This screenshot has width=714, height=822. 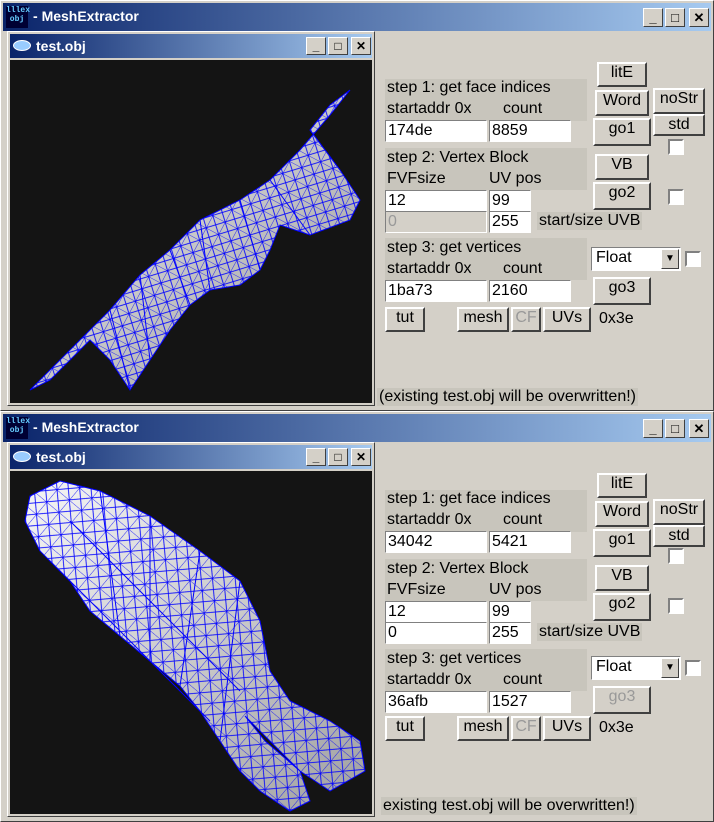 I want to click on step3-panel, so click(x=486, y=259).